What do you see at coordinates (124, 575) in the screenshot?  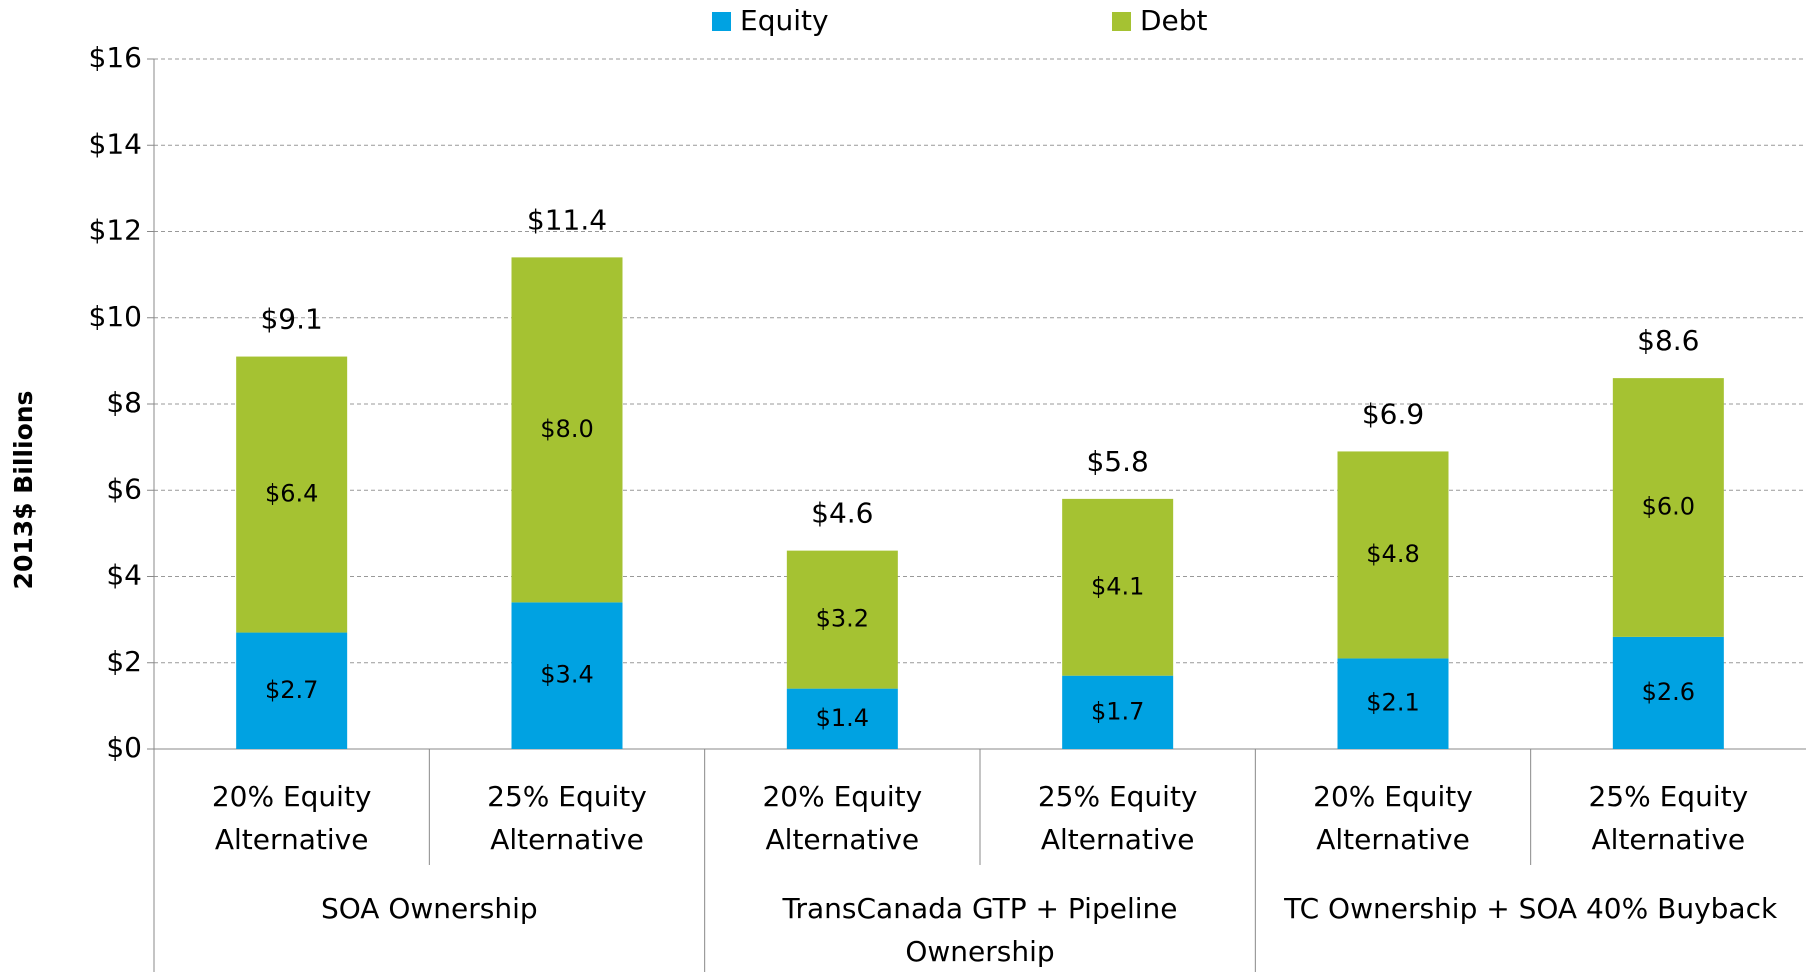 I see `y-tick-label: $4` at bounding box center [124, 575].